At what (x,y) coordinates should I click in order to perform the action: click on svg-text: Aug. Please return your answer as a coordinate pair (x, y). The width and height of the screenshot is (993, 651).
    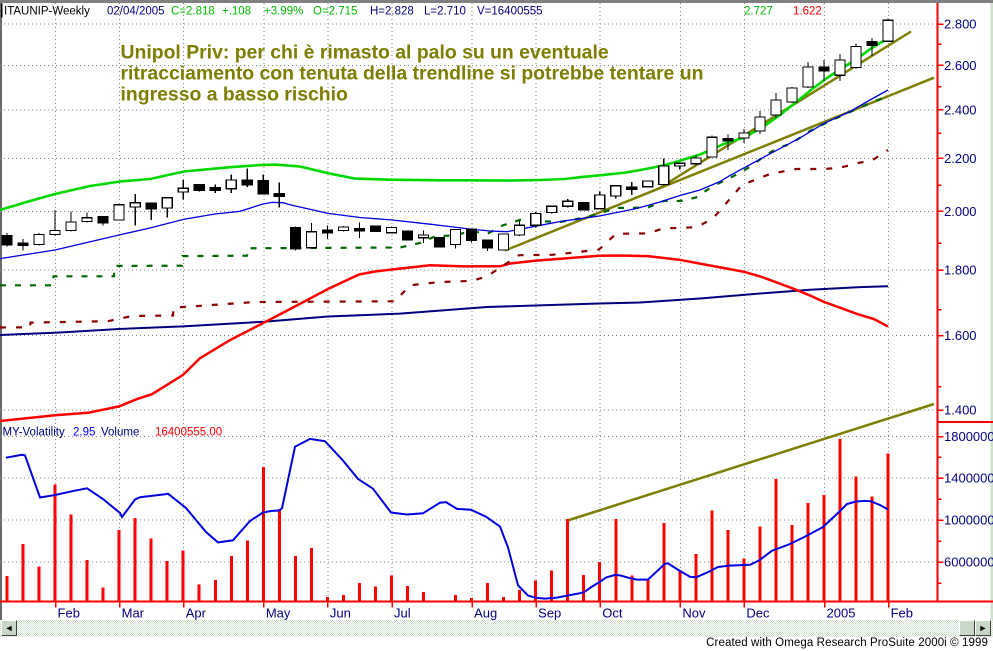
    Looking at the image, I should click on (485, 613).